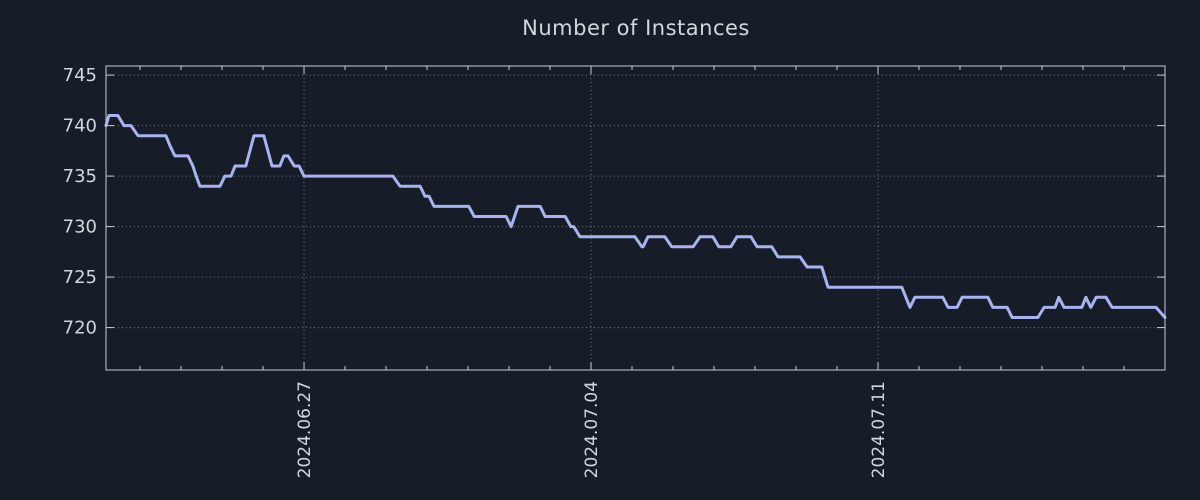  Describe the element at coordinates (80, 126) in the screenshot. I see `y-tick-label: 740` at that location.